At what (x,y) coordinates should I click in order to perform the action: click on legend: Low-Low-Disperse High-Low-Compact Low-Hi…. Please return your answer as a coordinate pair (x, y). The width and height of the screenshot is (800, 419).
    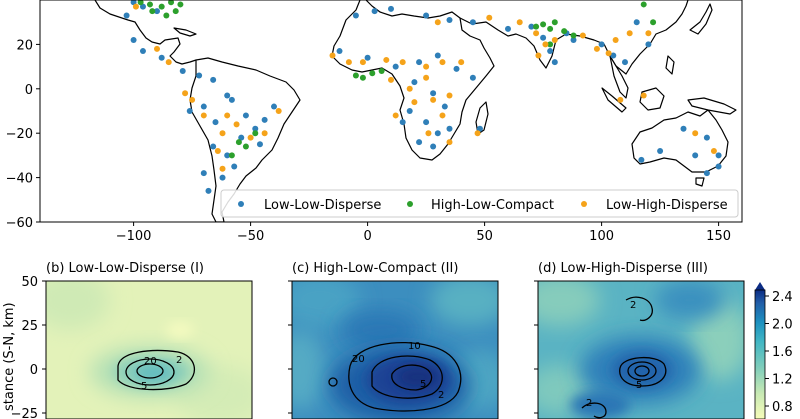
    Looking at the image, I should click on (479, 203).